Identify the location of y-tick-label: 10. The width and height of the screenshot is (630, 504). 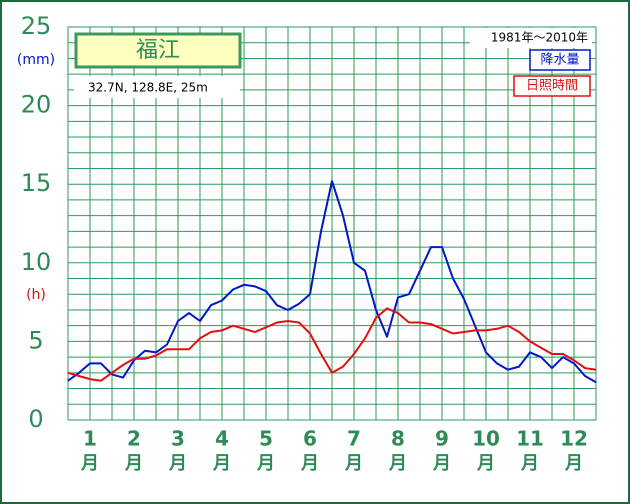
(36, 262).